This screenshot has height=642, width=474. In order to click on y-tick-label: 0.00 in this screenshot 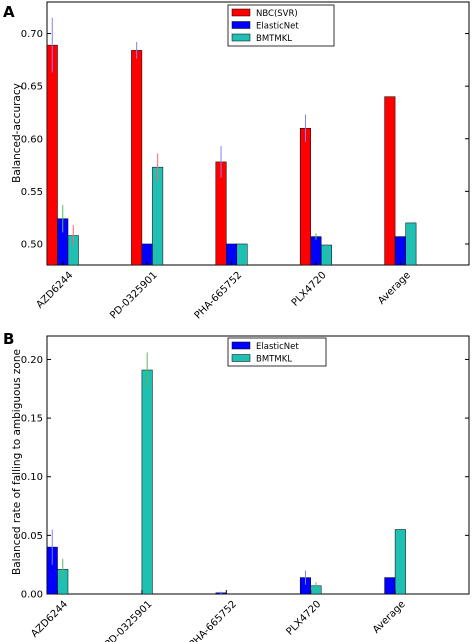, I will do `click(32, 595)`.